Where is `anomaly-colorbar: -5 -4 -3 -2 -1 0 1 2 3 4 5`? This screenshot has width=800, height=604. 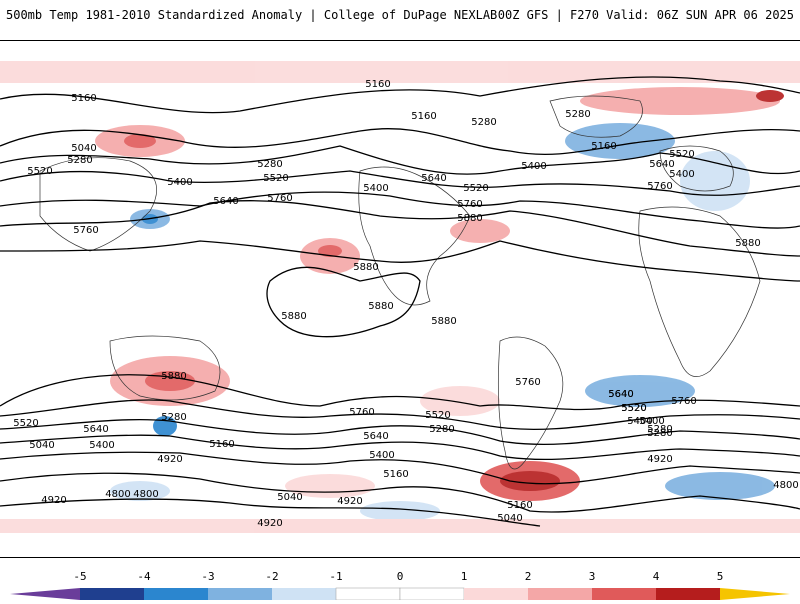 anomaly-colorbar: -5 -4 -3 -2 -1 0 1 2 3 4 5 is located at coordinates (400, 585).